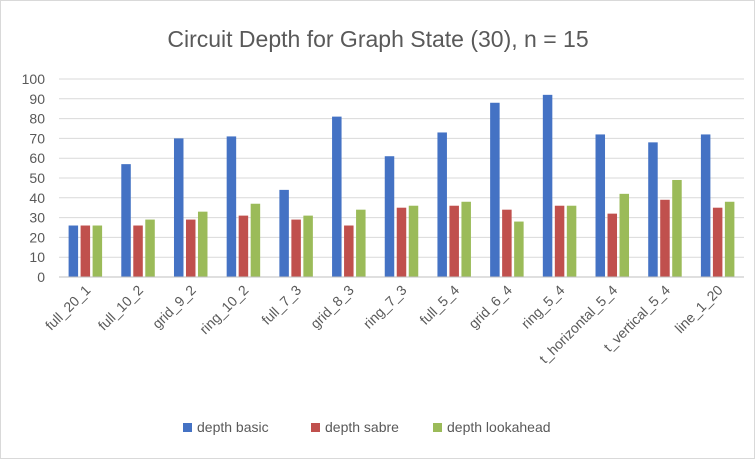 The height and width of the screenshot is (460, 755). What do you see at coordinates (37, 178) in the screenshot?
I see `y-tick-label: 50` at bounding box center [37, 178].